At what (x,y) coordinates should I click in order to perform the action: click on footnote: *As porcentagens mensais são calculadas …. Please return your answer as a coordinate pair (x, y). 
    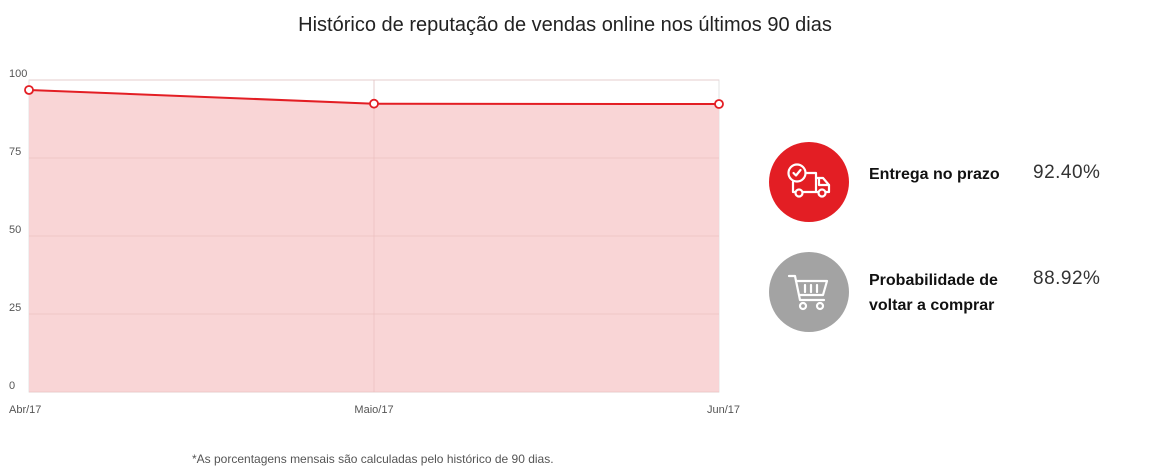
    Looking at the image, I should click on (373, 459).